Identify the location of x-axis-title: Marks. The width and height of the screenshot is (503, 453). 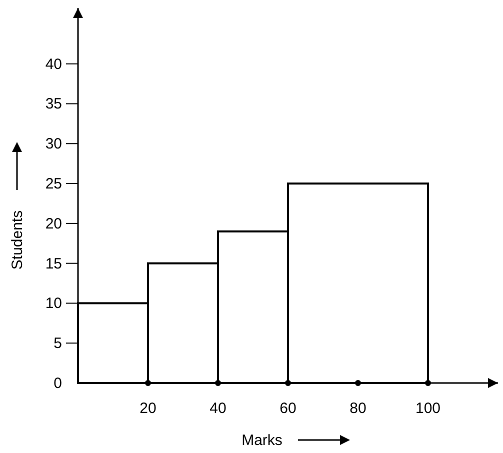
(262, 440).